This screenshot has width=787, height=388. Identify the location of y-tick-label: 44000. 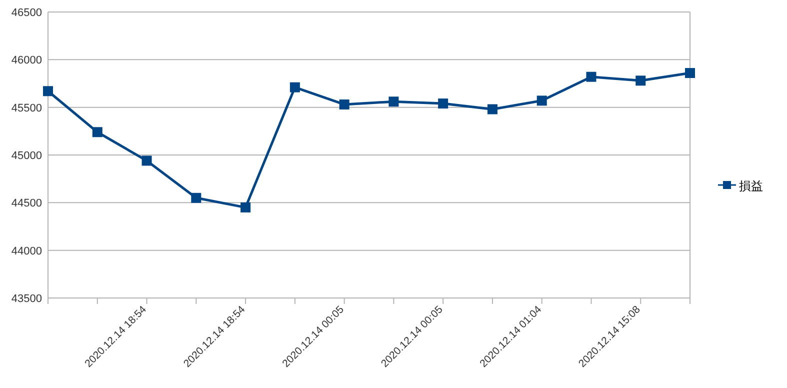
(26, 251).